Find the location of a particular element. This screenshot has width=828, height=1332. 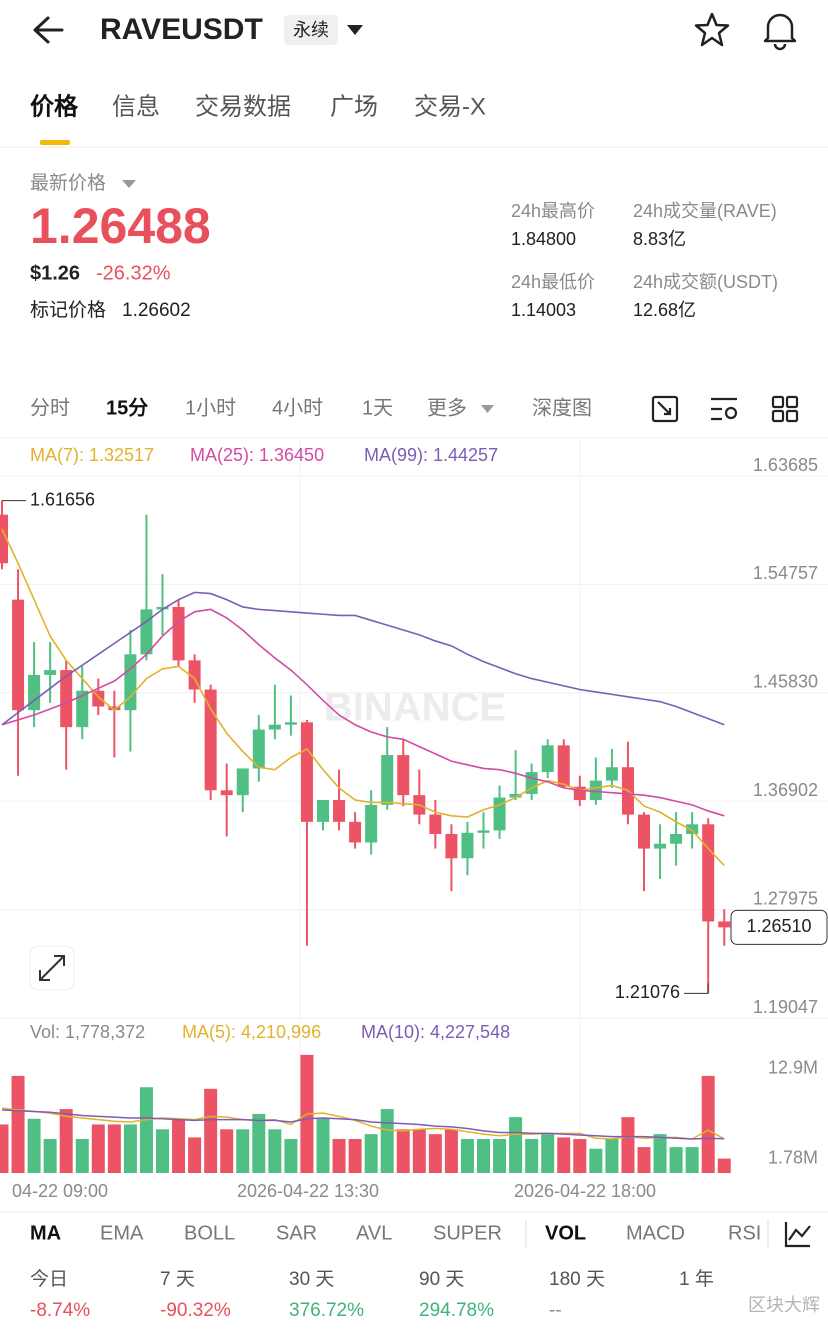

badge-bg is located at coordinates (311, 30).